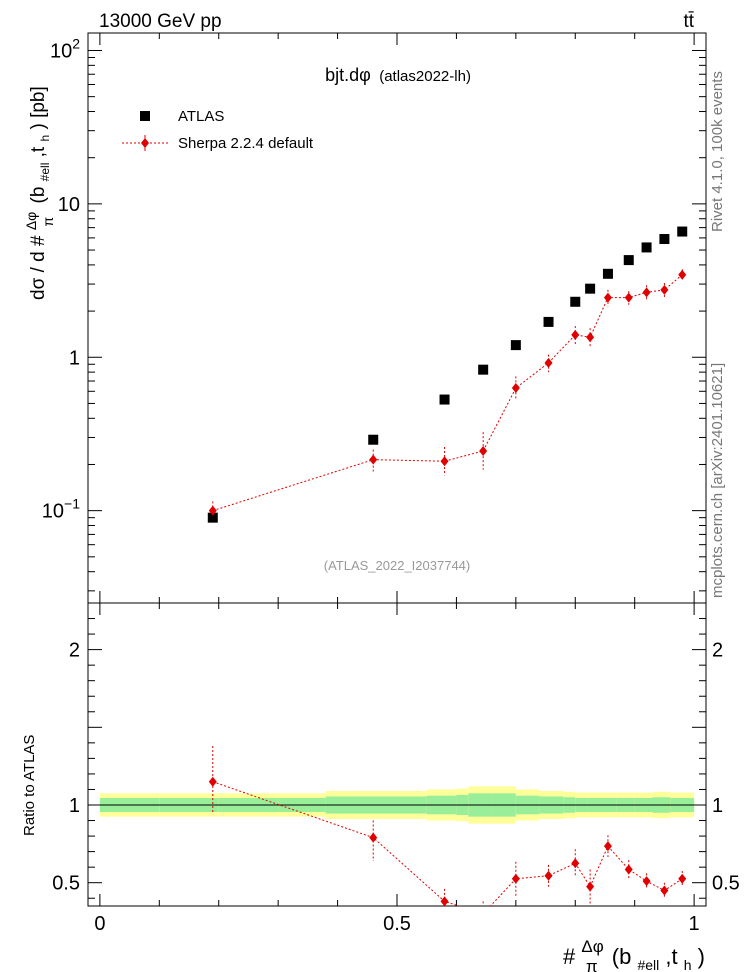  Describe the element at coordinates (160, 21) in the screenshot. I see `energy-label: 13000 GeV pp` at that location.